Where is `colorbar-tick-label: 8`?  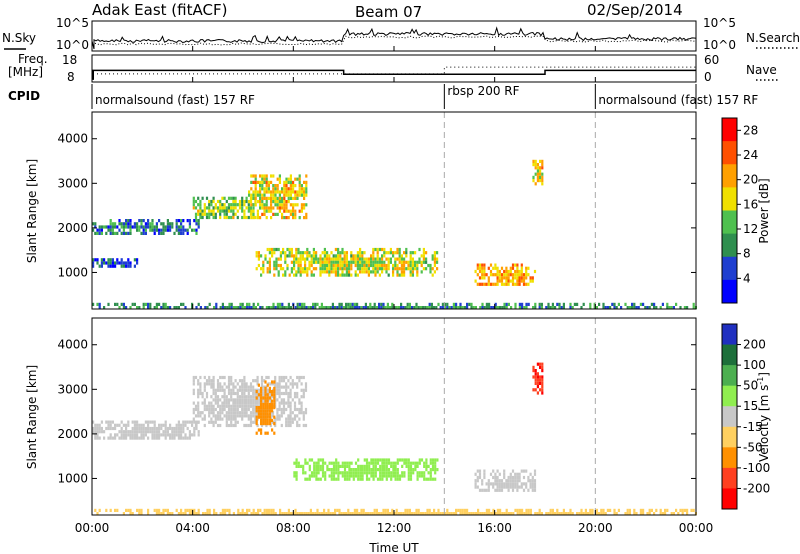
colorbar-tick-label: 8 is located at coordinates (747, 254).